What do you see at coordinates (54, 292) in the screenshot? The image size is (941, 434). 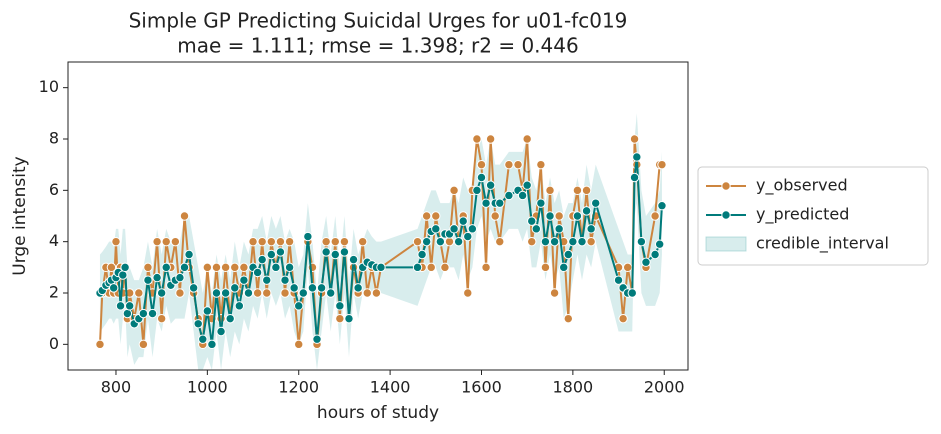 I see `y-tick-label: 2` at bounding box center [54, 292].